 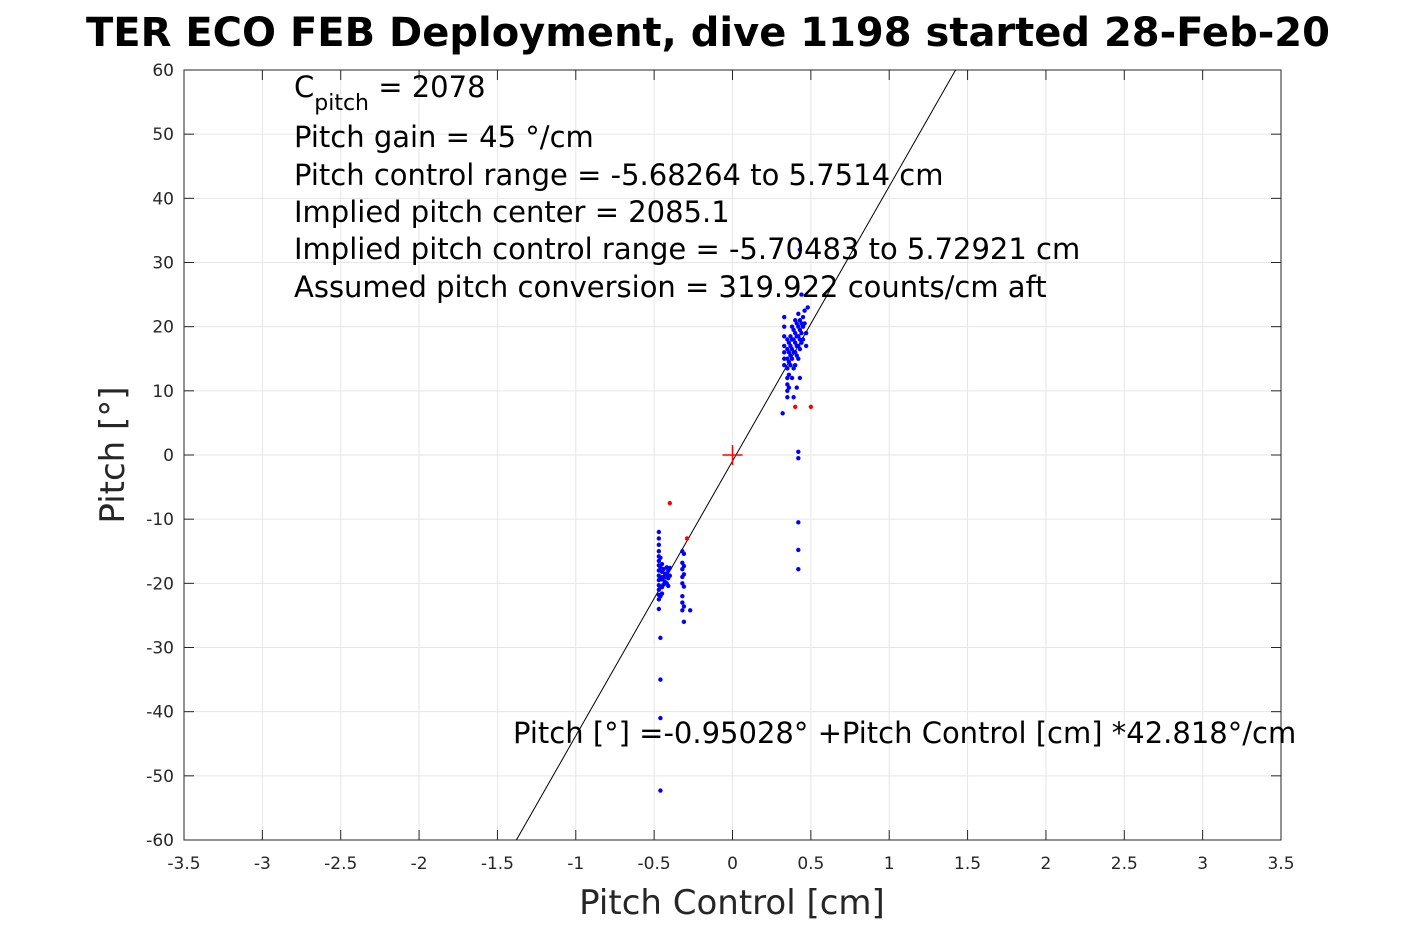 What do you see at coordinates (163, 199) in the screenshot?
I see `y-tick-label: 40` at bounding box center [163, 199].